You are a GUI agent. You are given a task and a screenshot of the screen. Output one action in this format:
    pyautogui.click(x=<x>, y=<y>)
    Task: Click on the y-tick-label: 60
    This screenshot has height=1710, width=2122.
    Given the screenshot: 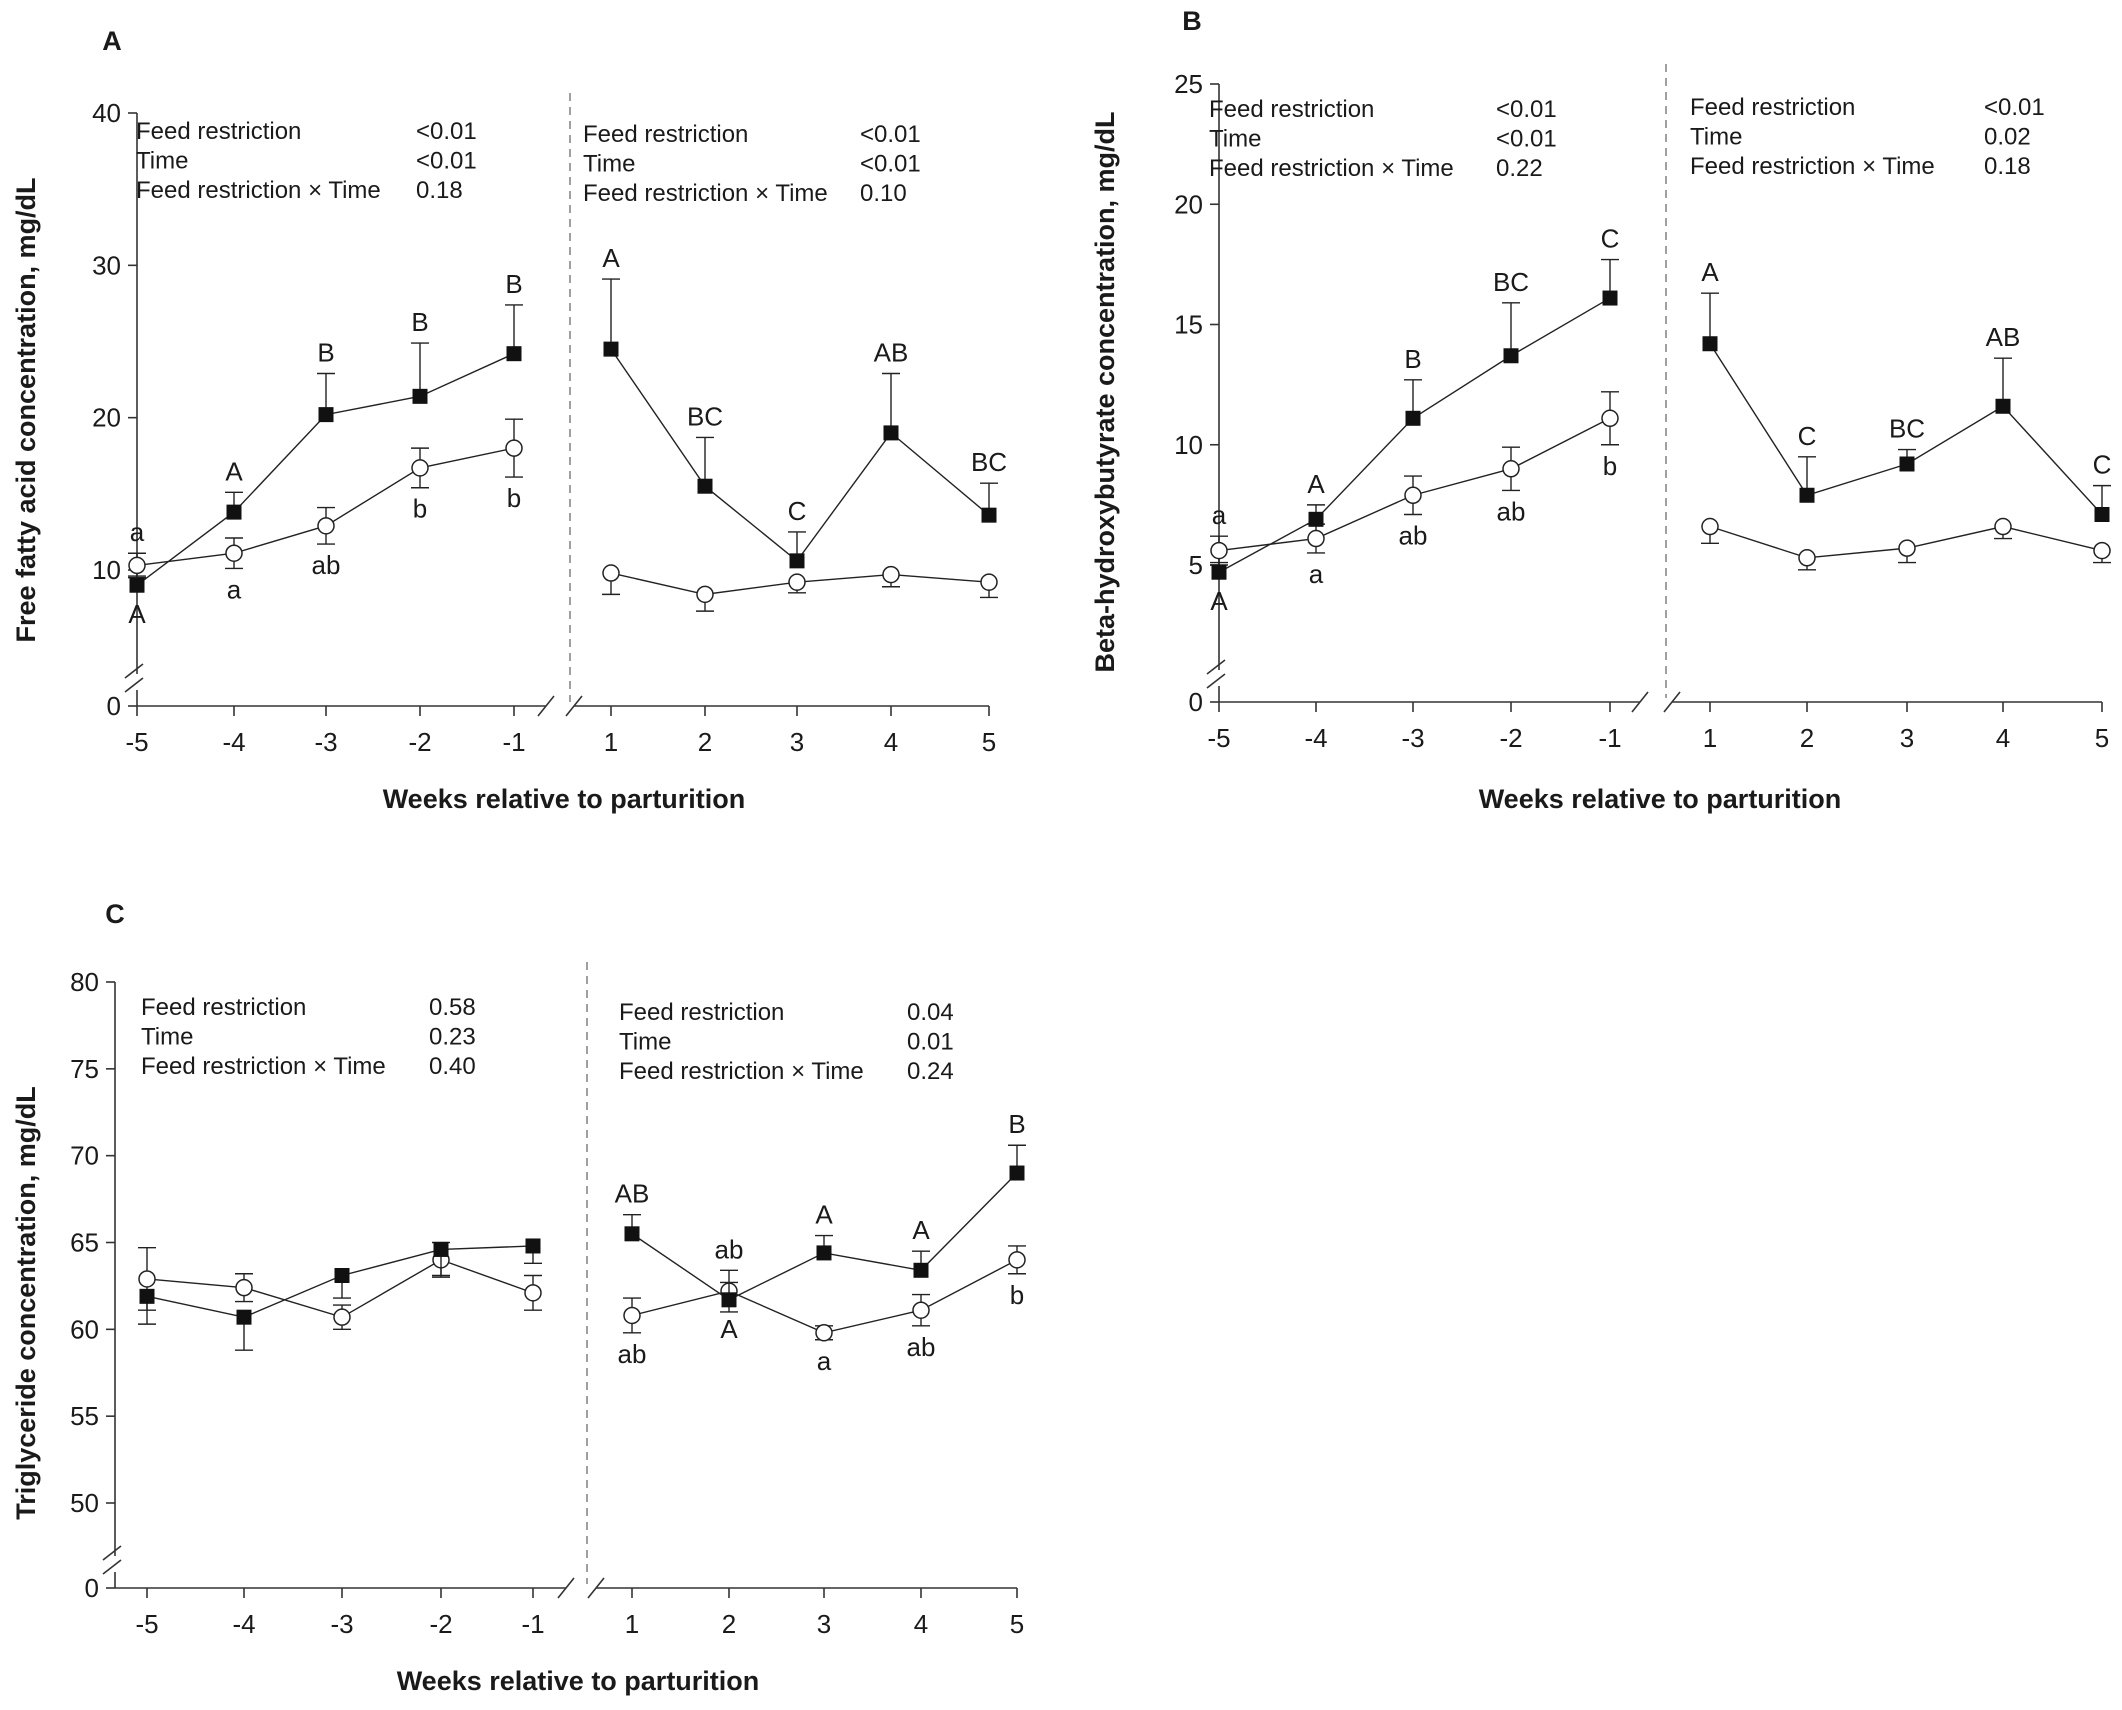 What is the action you would take?
    pyautogui.click(x=84, y=1329)
    